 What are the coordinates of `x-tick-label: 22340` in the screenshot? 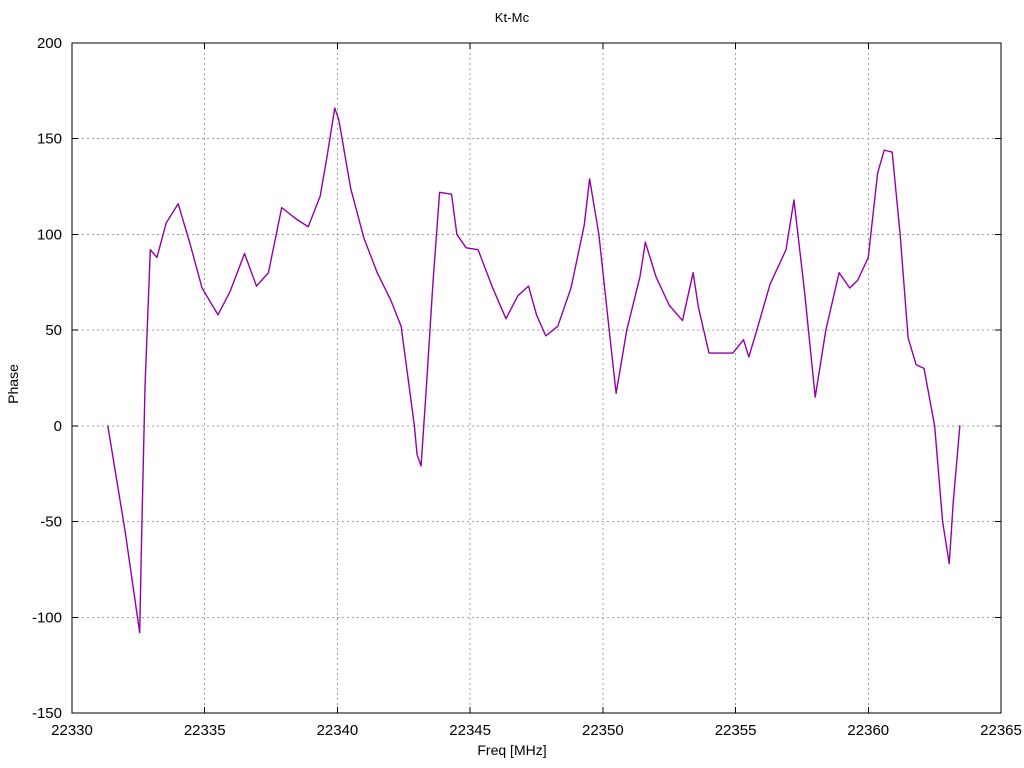 It's located at (338, 730).